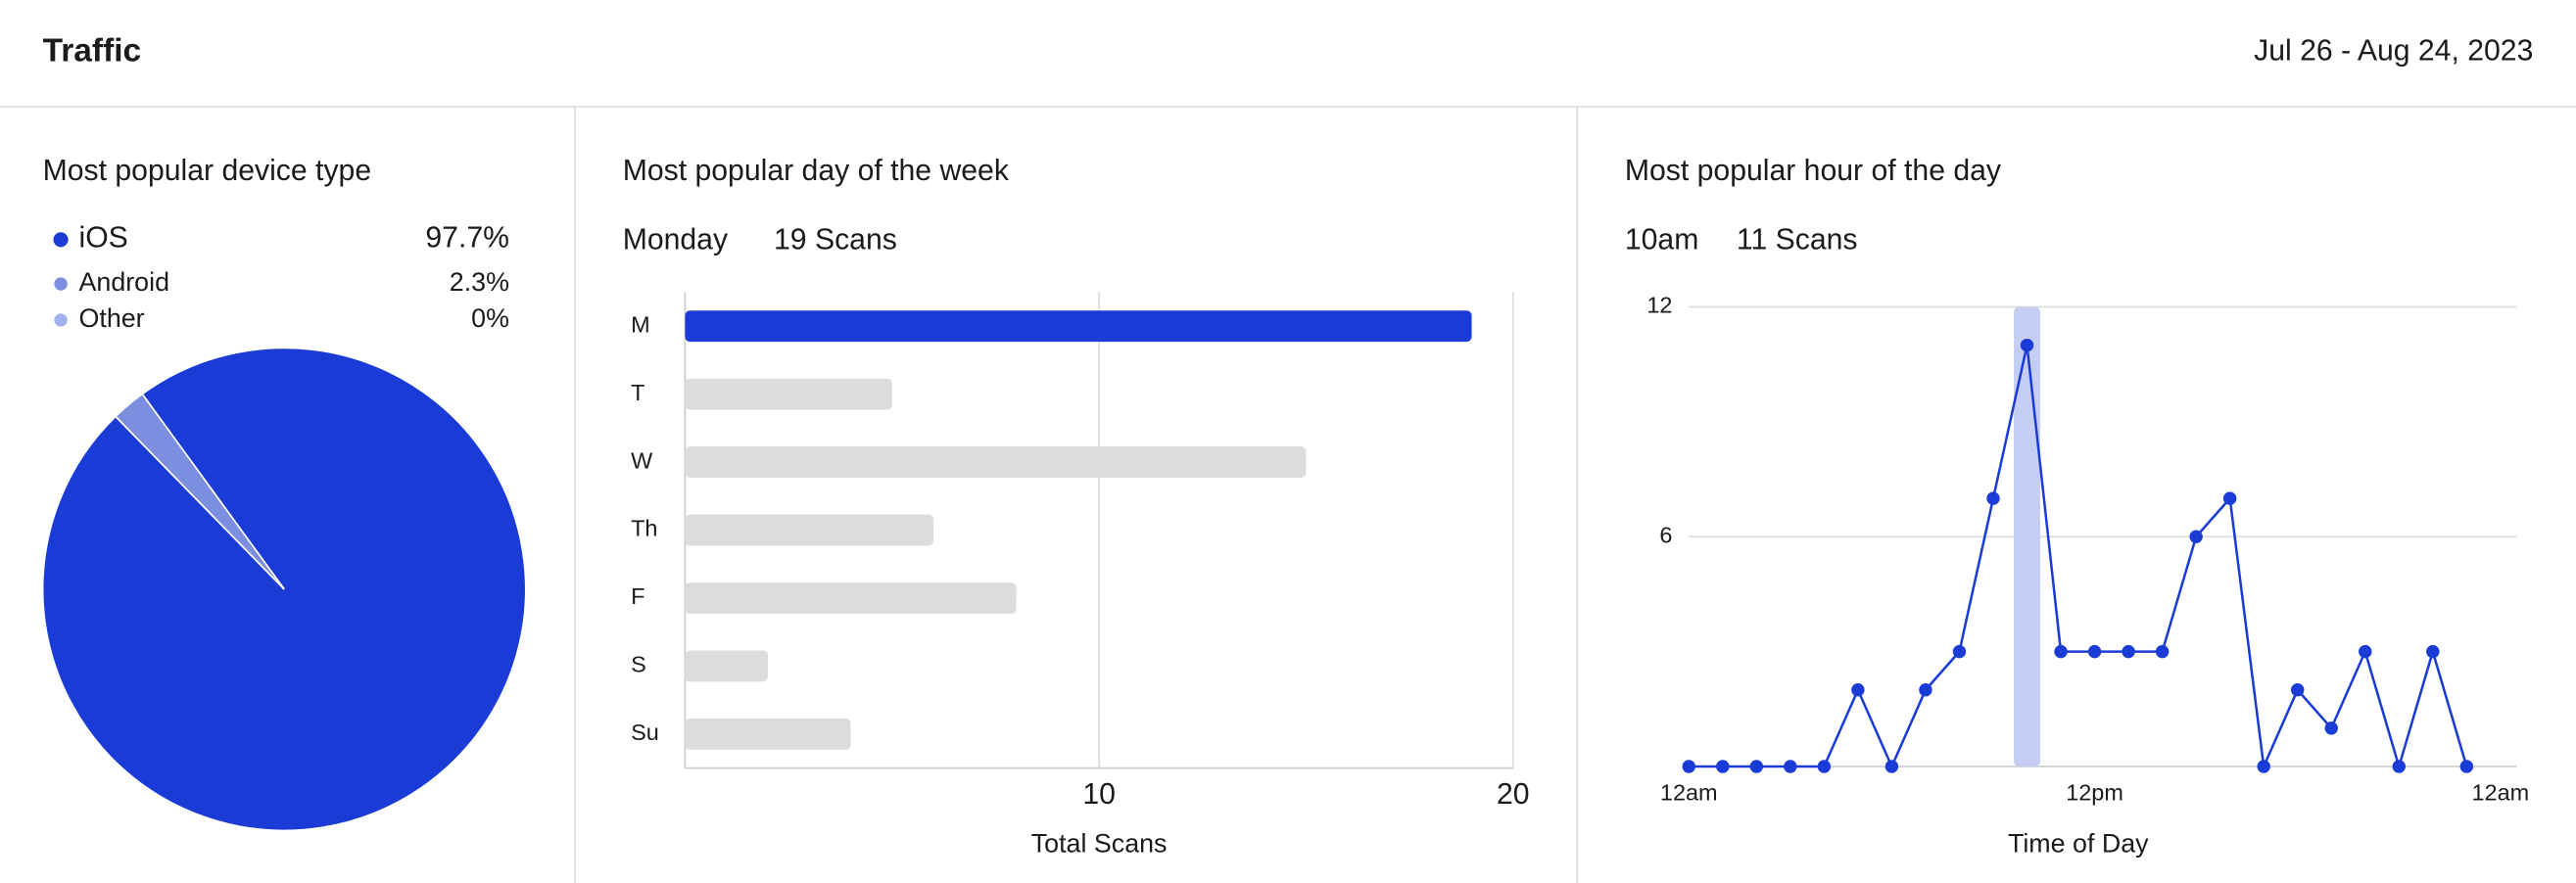 The height and width of the screenshot is (883, 2576). I want to click on x-axis-label: Time of Day, so click(2079, 844).